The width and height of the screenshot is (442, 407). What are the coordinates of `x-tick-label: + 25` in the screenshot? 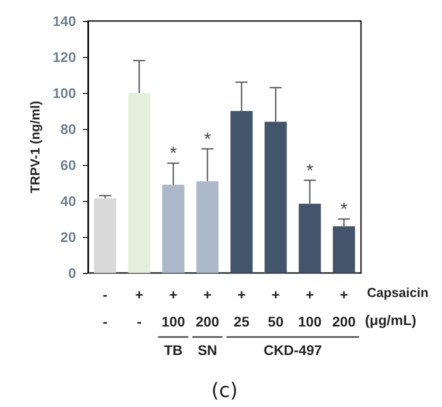 It's located at (242, 308).